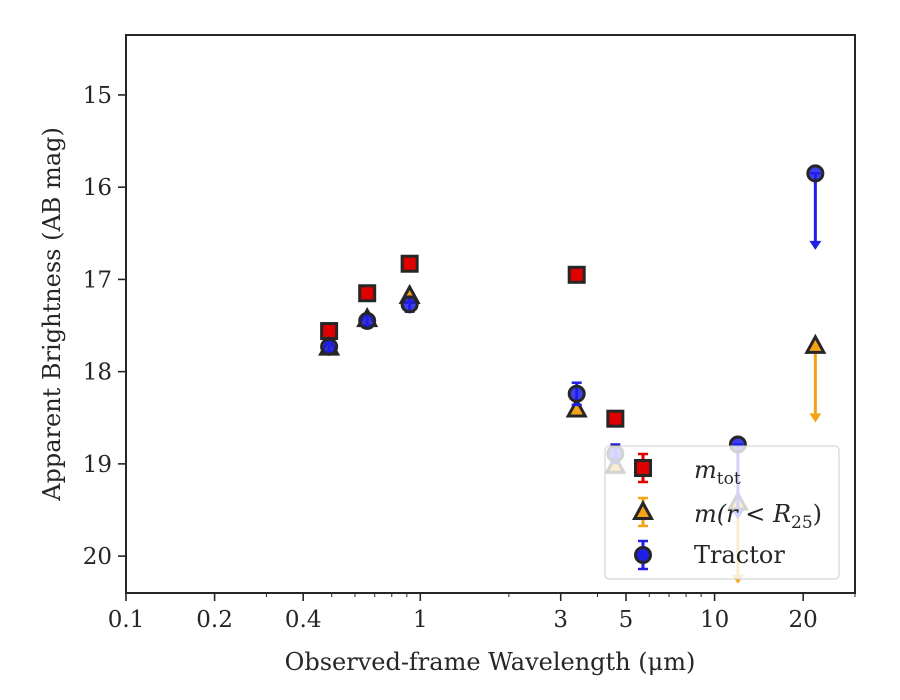  What do you see at coordinates (742, 514) in the screenshot?
I see `legend-label-mr25-main: m(r < R` at bounding box center [742, 514].